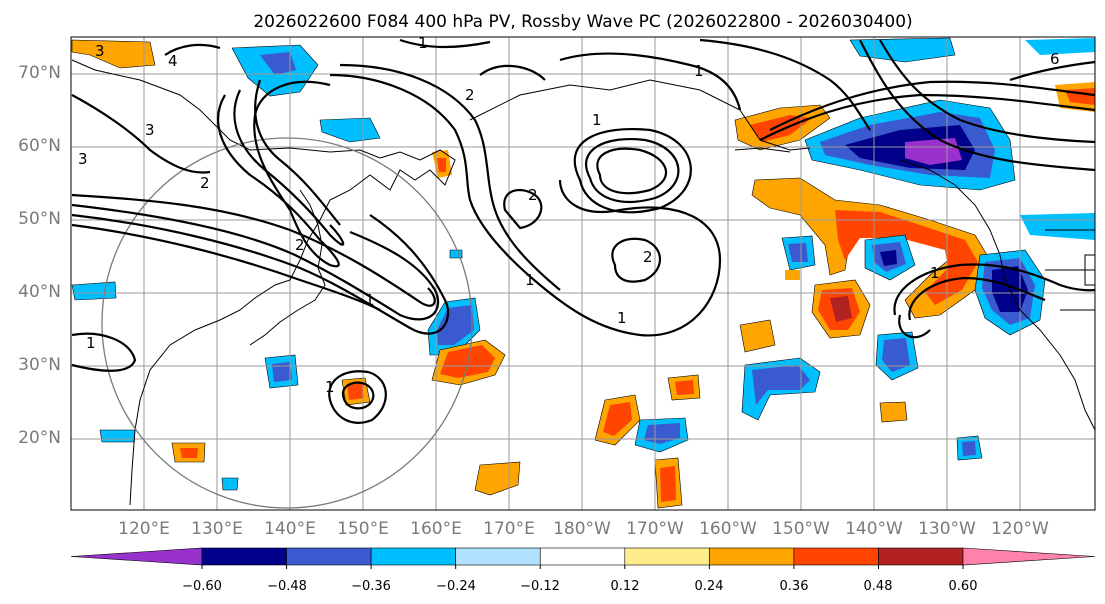 The height and width of the screenshot is (604, 1105). I want to click on border-lines, so click(1070, 270).